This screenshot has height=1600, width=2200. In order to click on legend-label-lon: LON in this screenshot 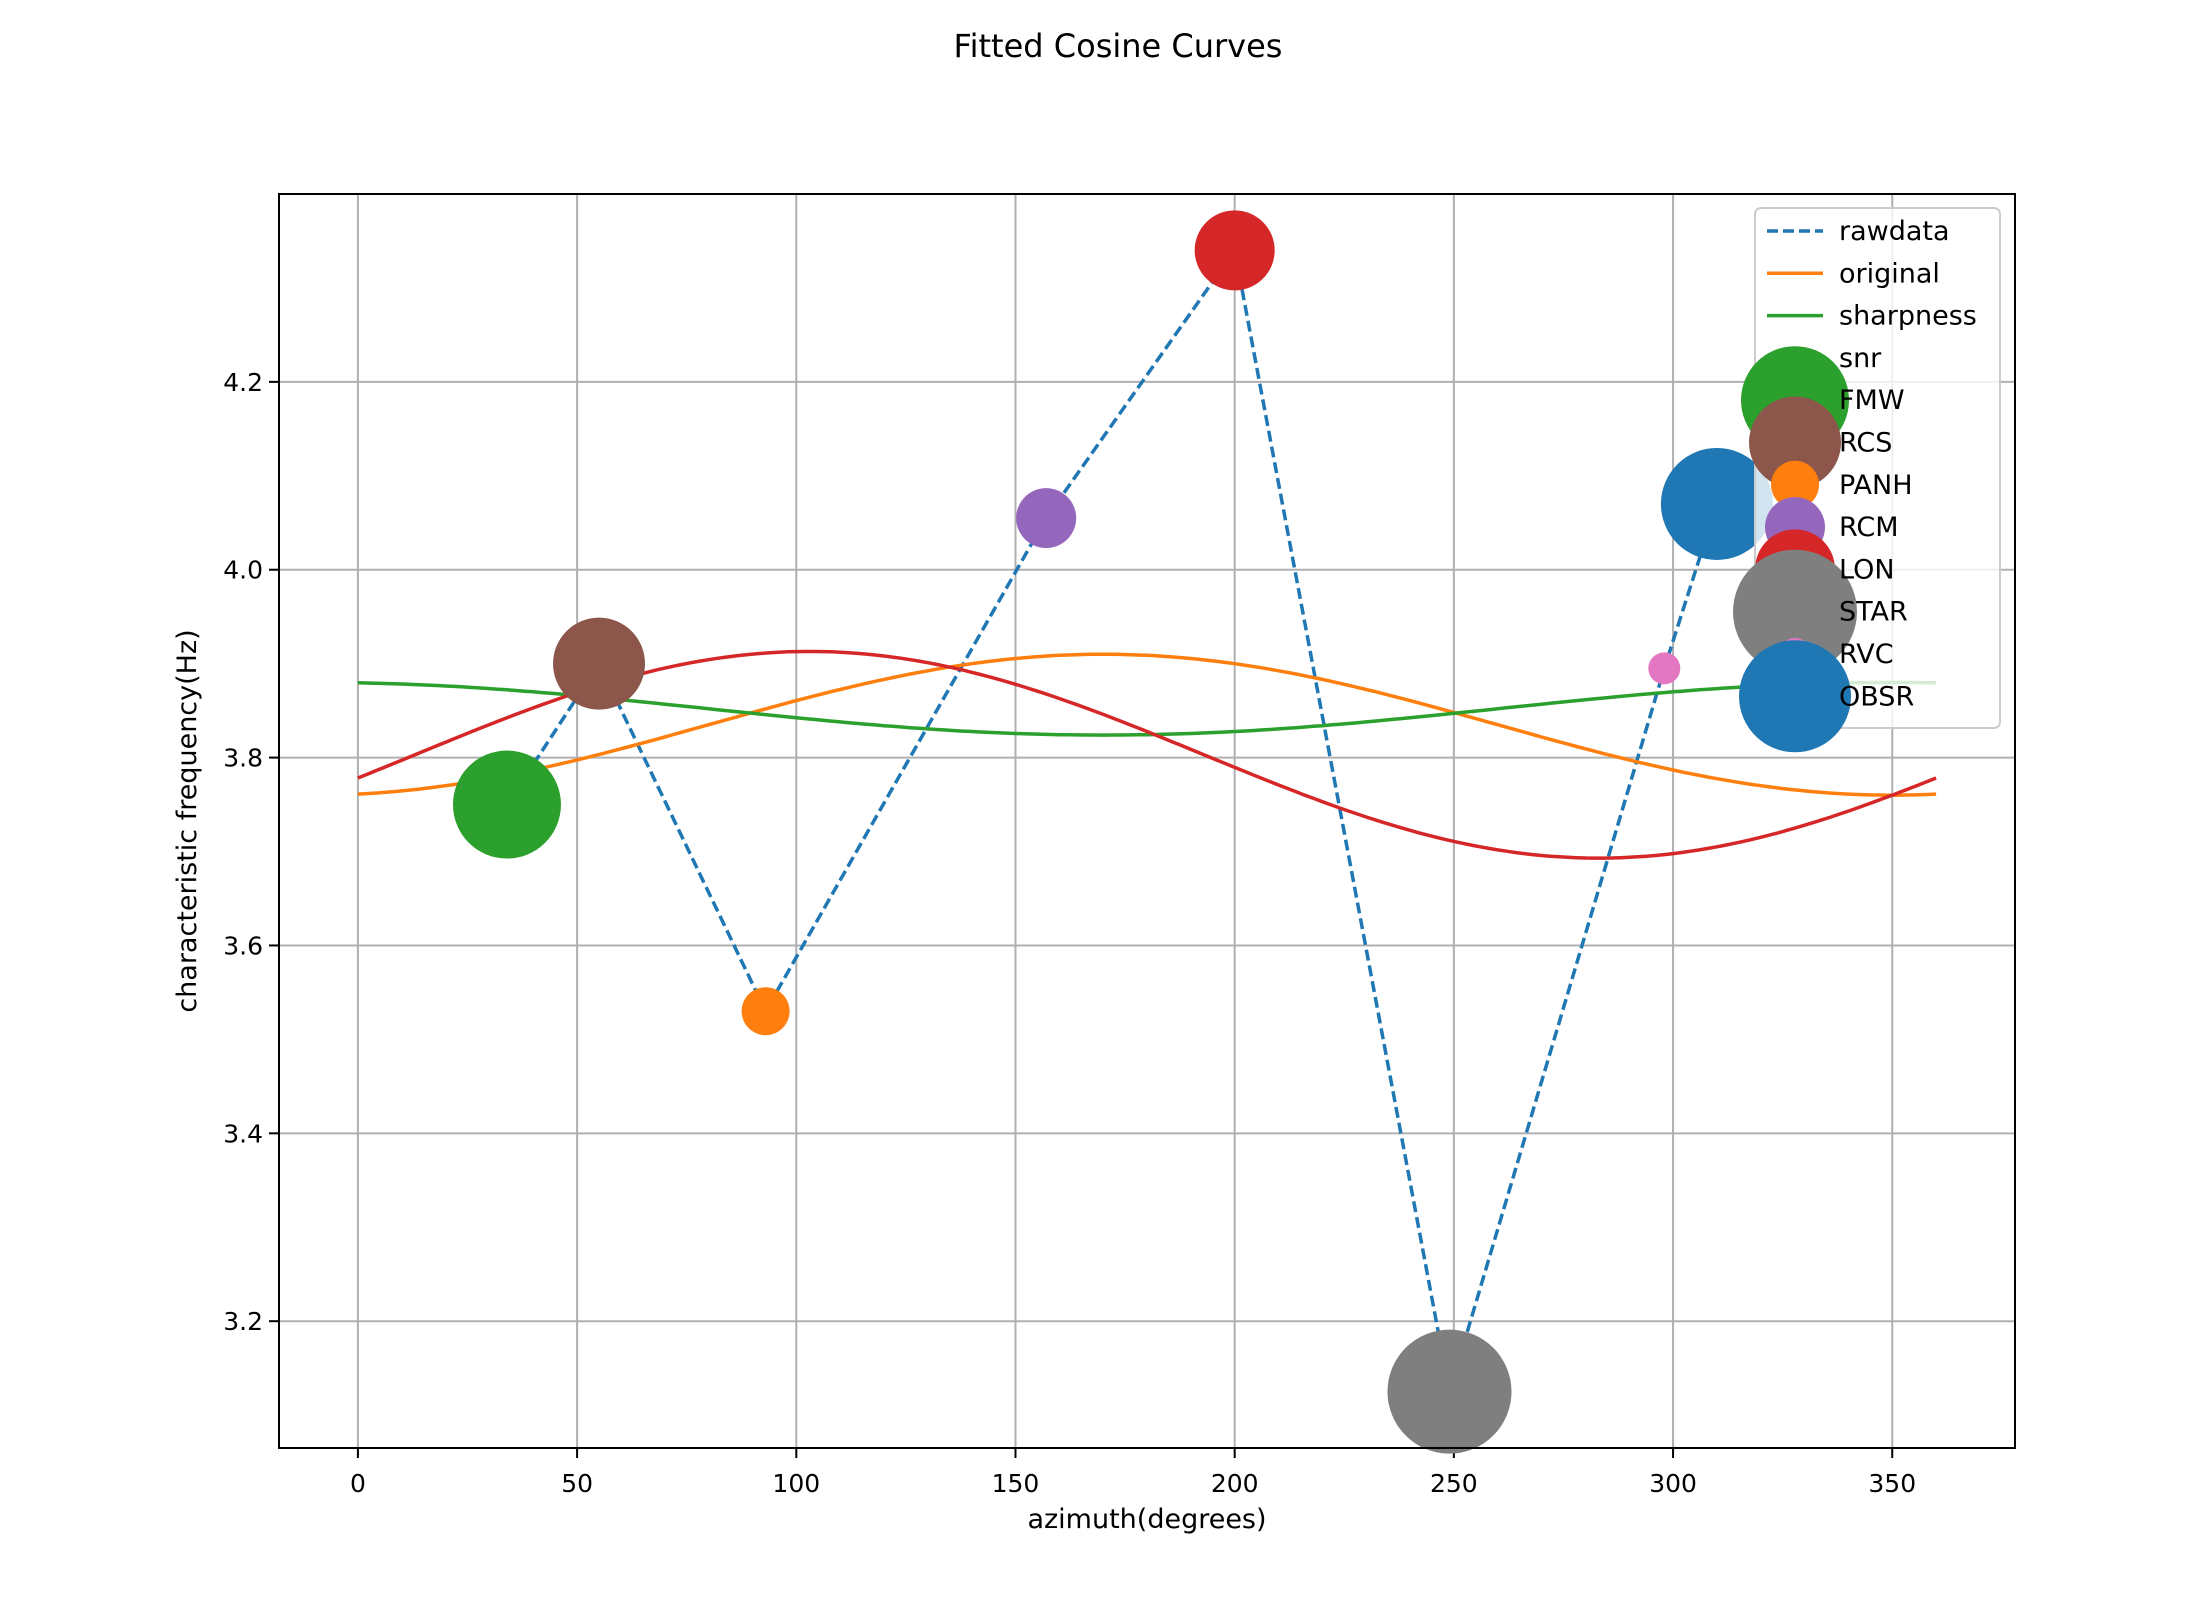, I will do `click(1867, 569)`.